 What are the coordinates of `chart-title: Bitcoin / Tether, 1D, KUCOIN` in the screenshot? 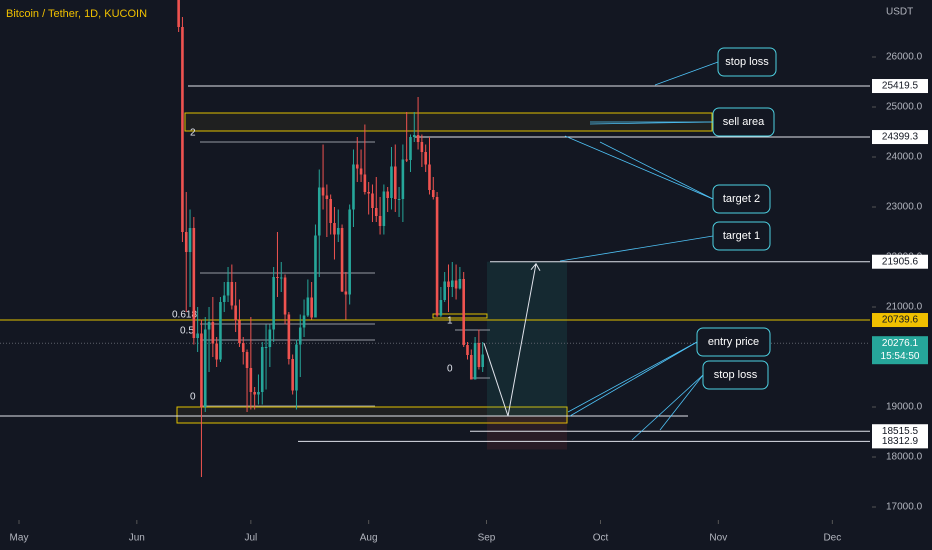 It's located at (76, 14).